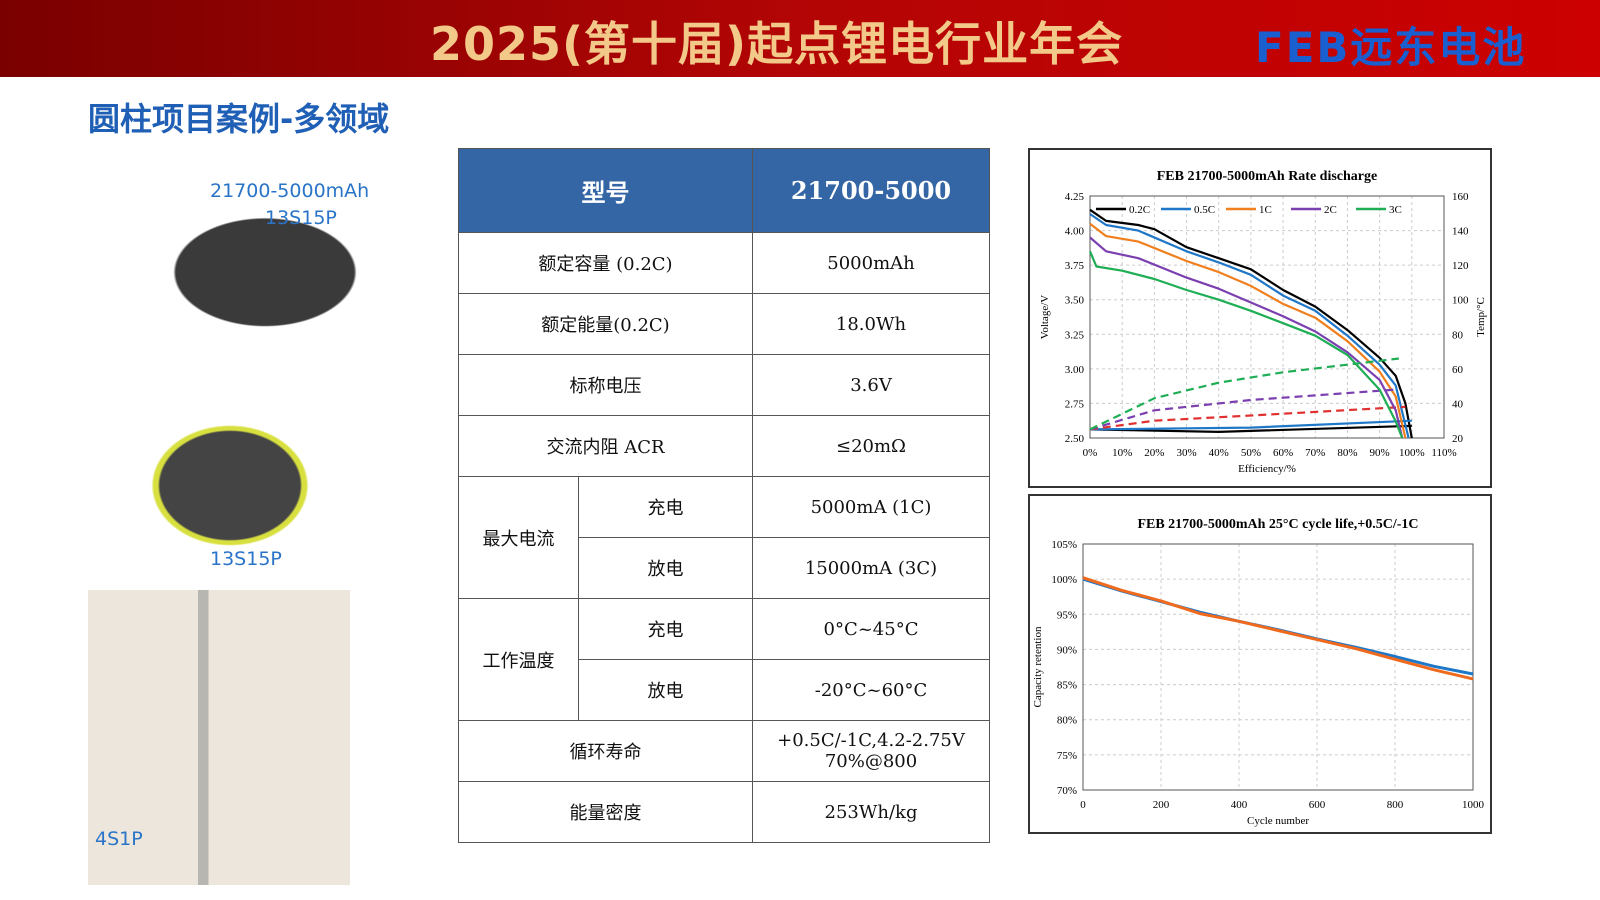  What do you see at coordinates (1246, 344) in the screenshot?
I see `voltage-curve-3C` at bounding box center [1246, 344].